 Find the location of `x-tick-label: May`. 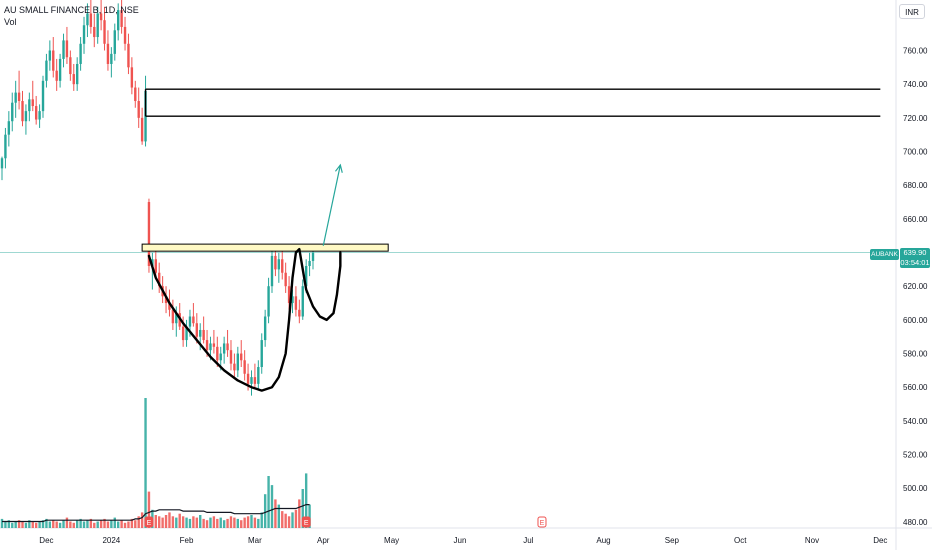

x-tick-label: May is located at coordinates (391, 540).